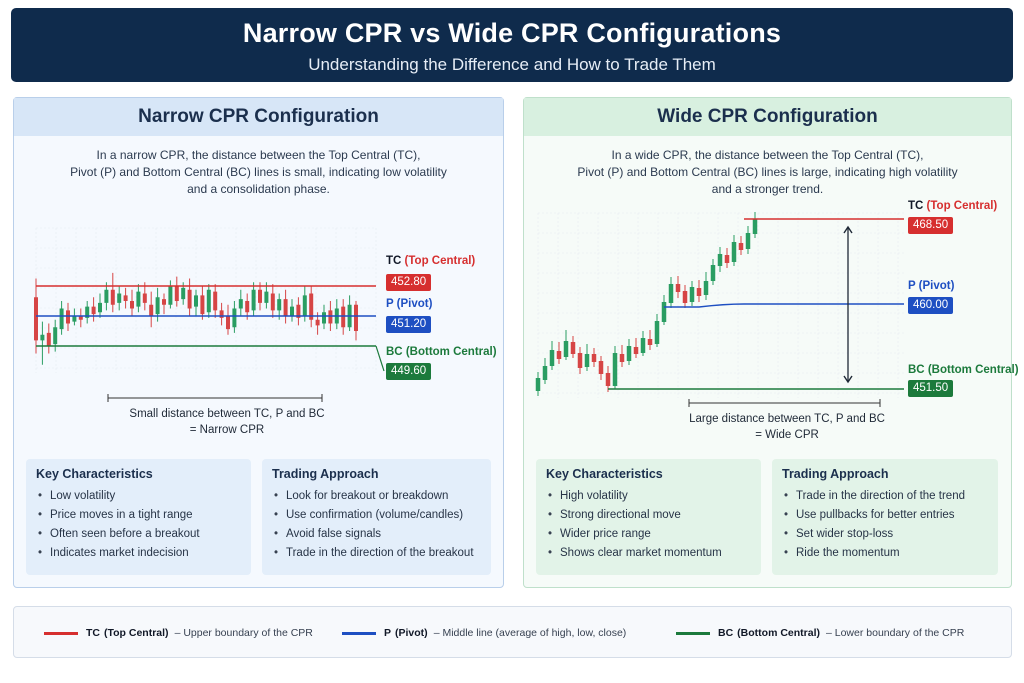 The image size is (1024, 683). What do you see at coordinates (767, 117) in the screenshot?
I see `wide-panel-title: Wide CPR Configuration` at bounding box center [767, 117].